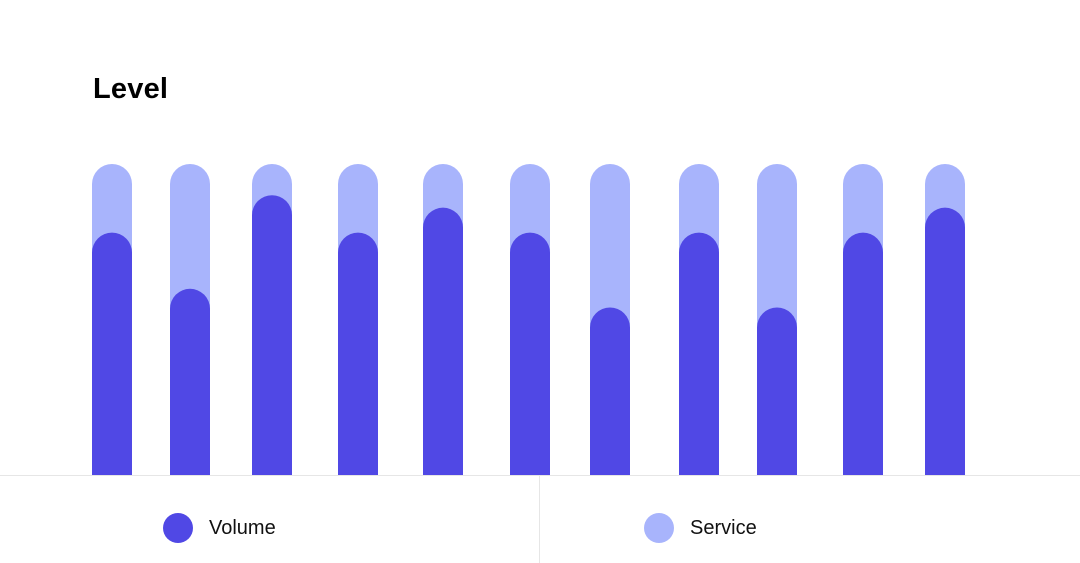 This screenshot has width=1080, height=563. What do you see at coordinates (178, 528) in the screenshot?
I see `legend-swatch-volume` at bounding box center [178, 528].